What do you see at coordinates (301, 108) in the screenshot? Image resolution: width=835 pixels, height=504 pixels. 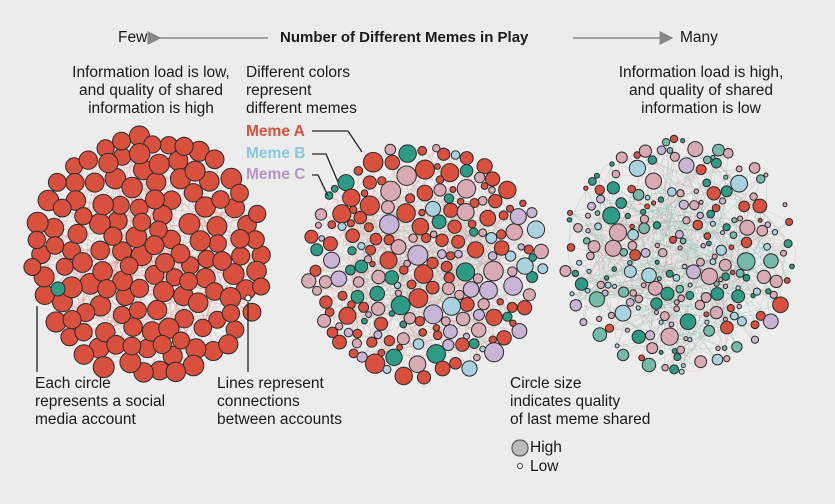 I see `middle-top-line-3: different memes` at bounding box center [301, 108].